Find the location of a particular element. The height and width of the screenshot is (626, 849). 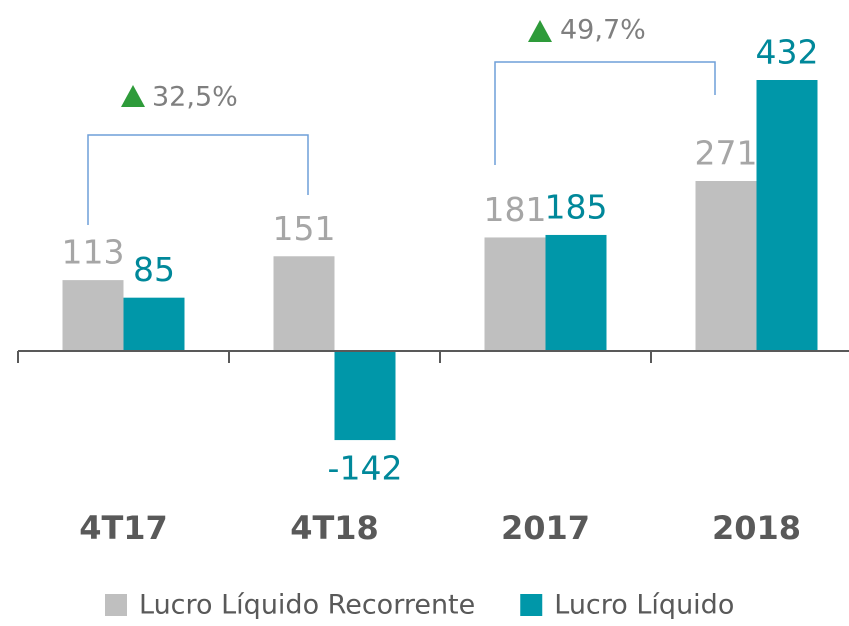

value-label: 185 is located at coordinates (576, 206).